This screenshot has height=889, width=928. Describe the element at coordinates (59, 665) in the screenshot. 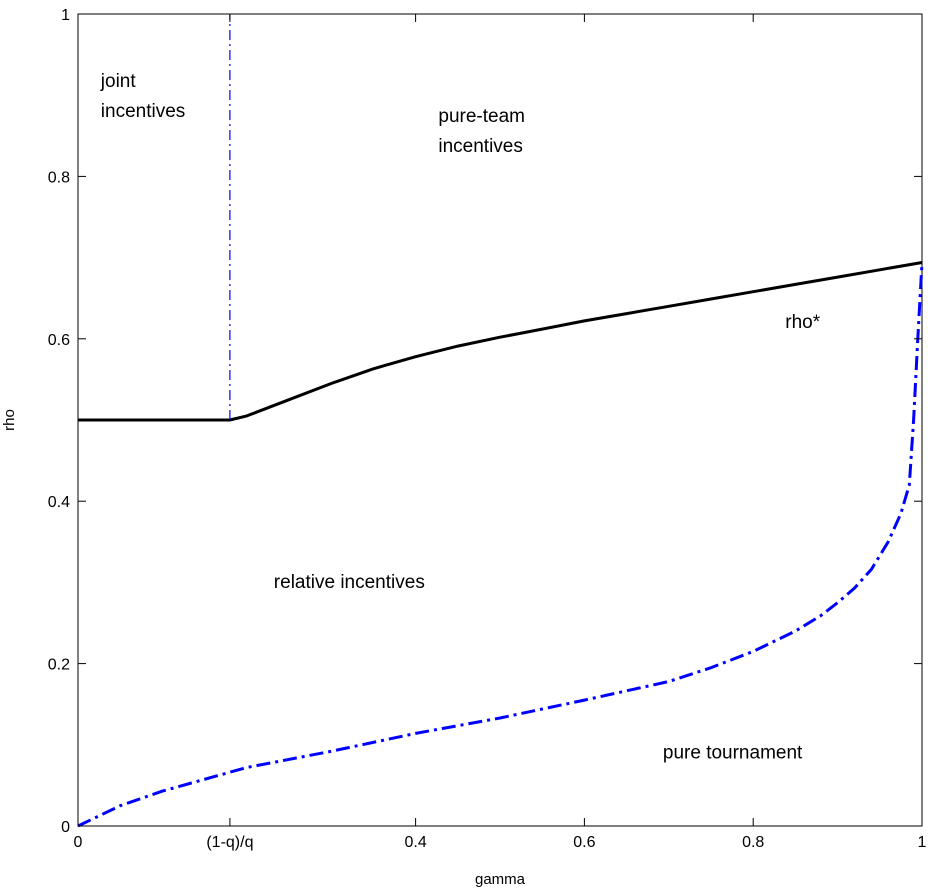

I see `y-tick-label: 0.2` at that location.